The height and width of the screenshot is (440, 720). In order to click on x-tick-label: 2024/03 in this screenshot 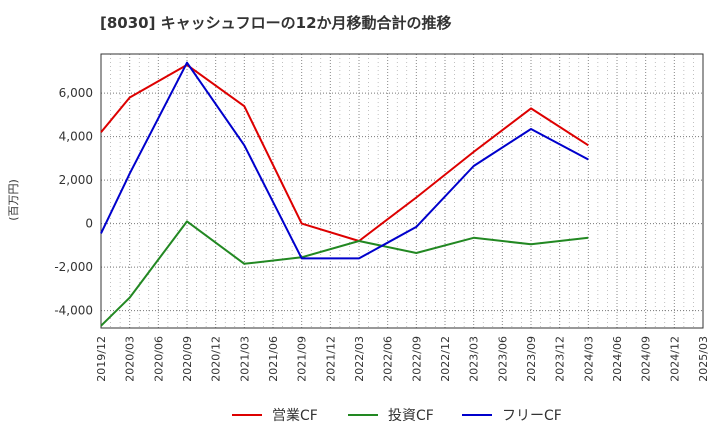, I will do `click(588, 359)`.